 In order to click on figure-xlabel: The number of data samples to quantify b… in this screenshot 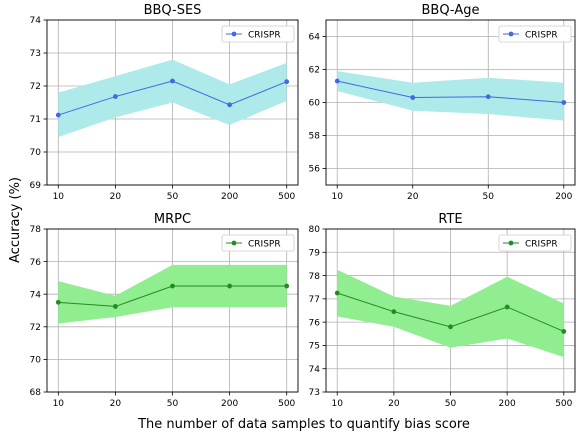, I will do `click(303, 424)`.